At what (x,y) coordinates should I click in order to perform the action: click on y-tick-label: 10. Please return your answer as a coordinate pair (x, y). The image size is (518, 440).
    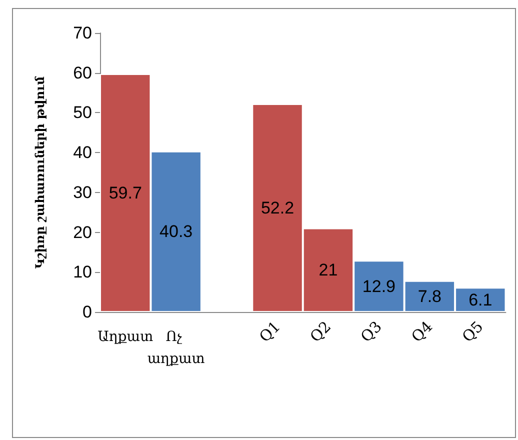
    Looking at the image, I should click on (82, 272).